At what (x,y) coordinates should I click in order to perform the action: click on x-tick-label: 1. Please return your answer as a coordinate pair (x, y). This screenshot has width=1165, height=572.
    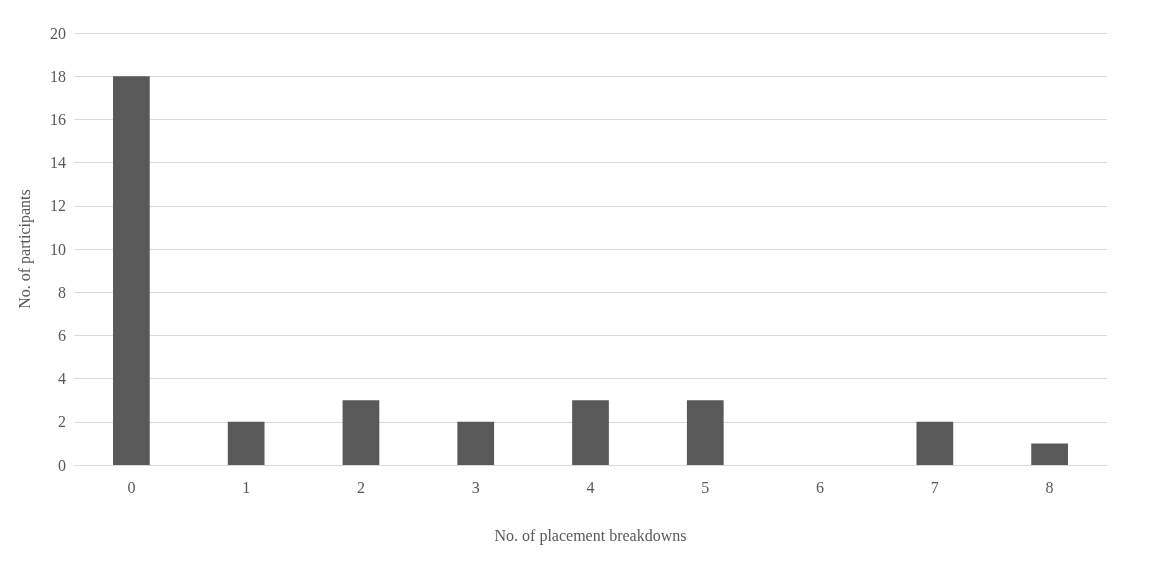
    Looking at the image, I should click on (246, 487).